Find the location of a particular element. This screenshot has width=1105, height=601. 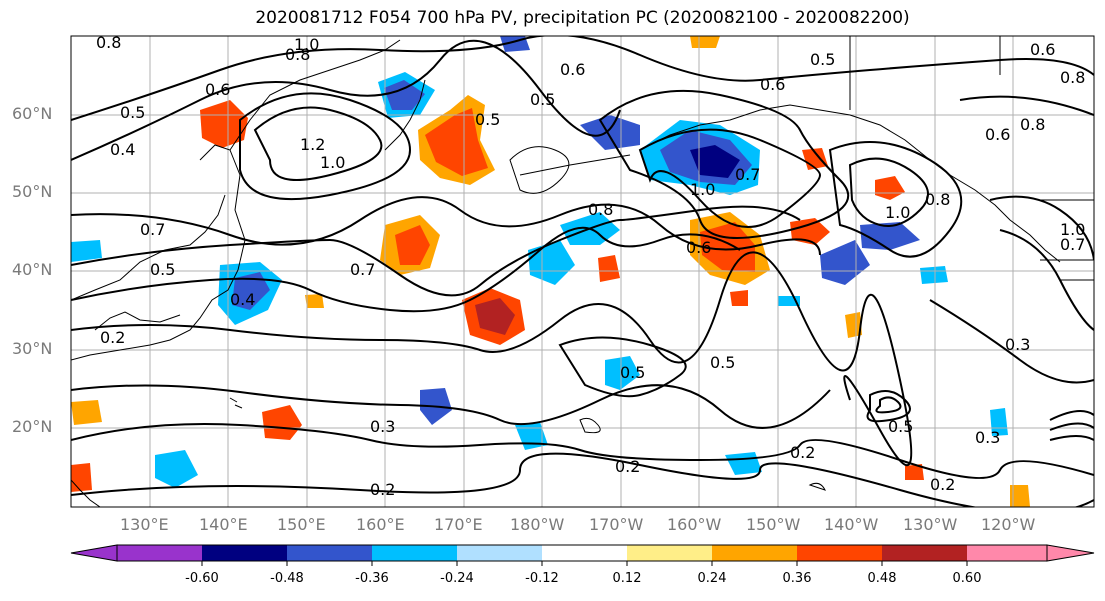

lat-label: 20°N is located at coordinates (32, 426).